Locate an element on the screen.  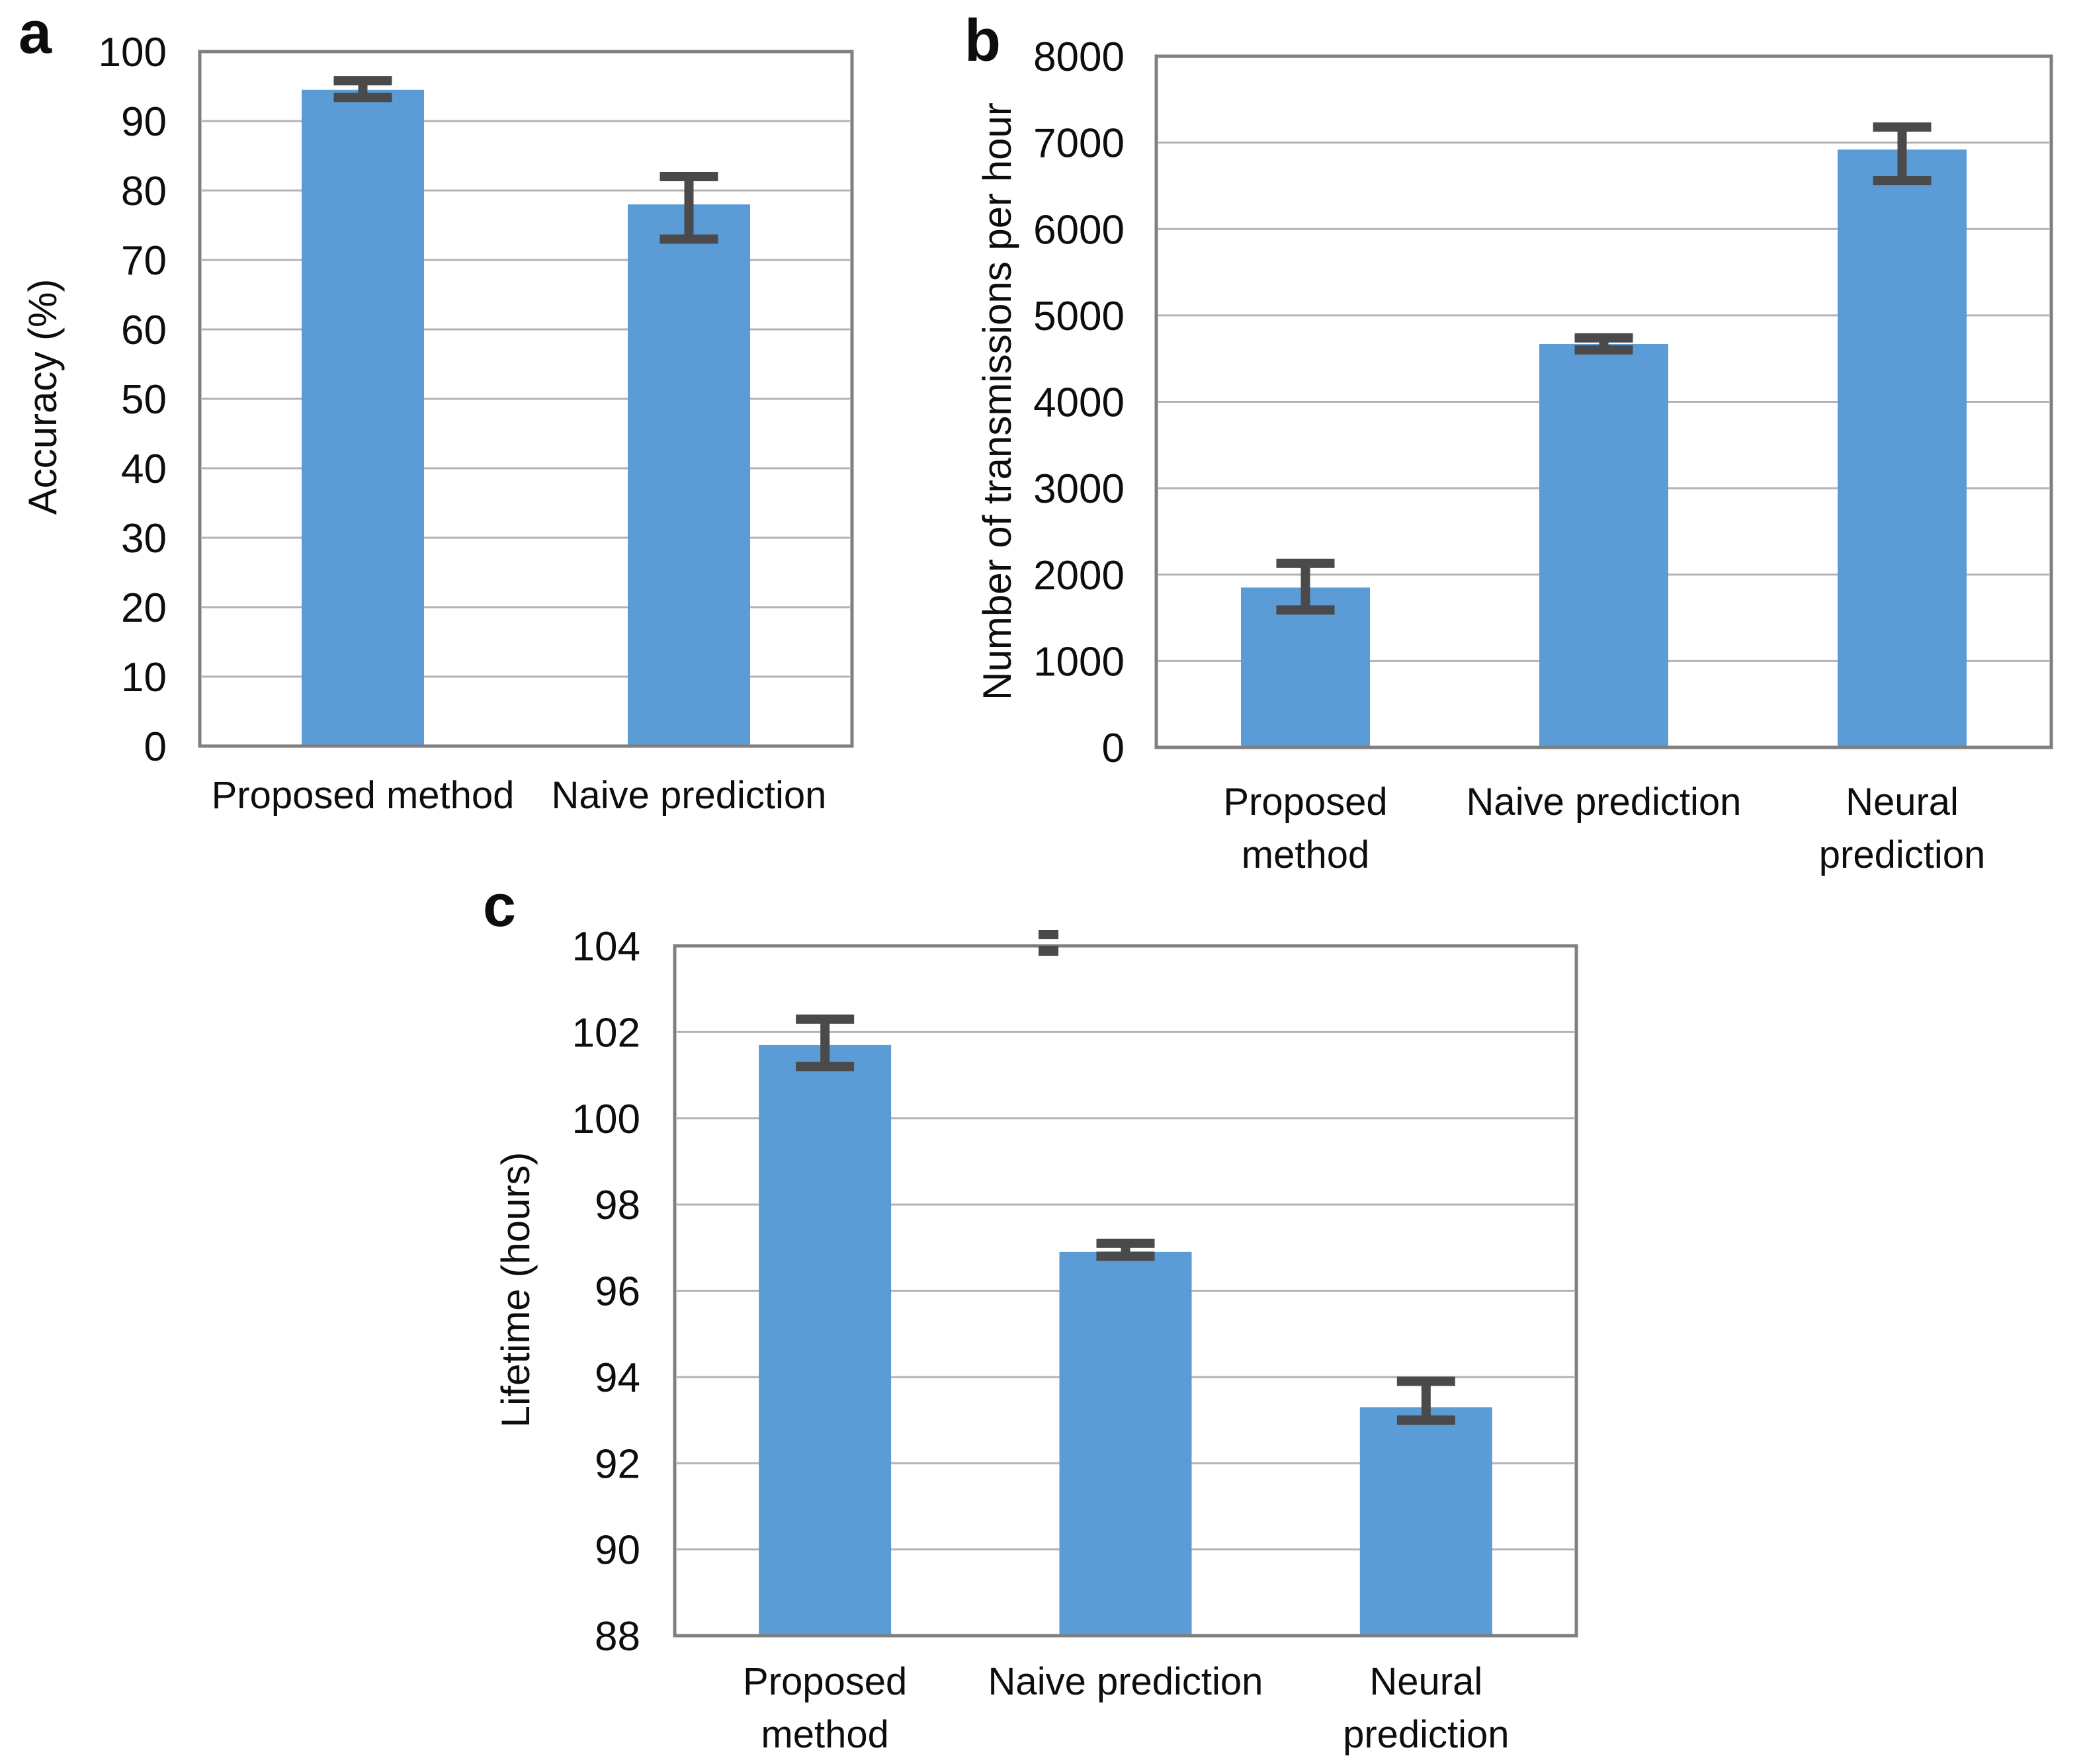
y-tick-label: 10 is located at coordinates (144, 677).